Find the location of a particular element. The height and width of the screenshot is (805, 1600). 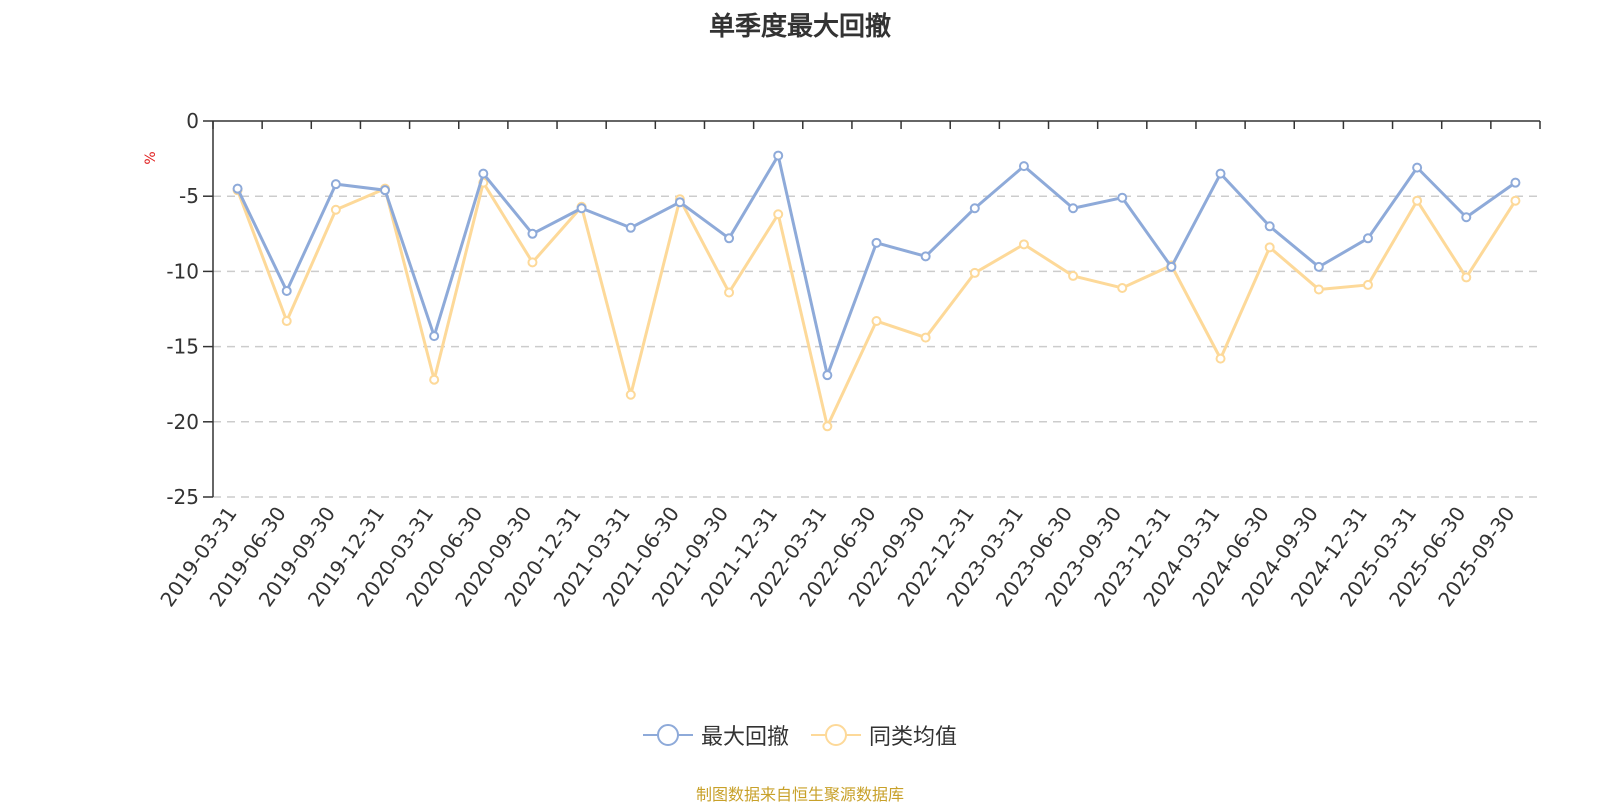

legend-label-peer-average: 同类均值 is located at coordinates (913, 737).